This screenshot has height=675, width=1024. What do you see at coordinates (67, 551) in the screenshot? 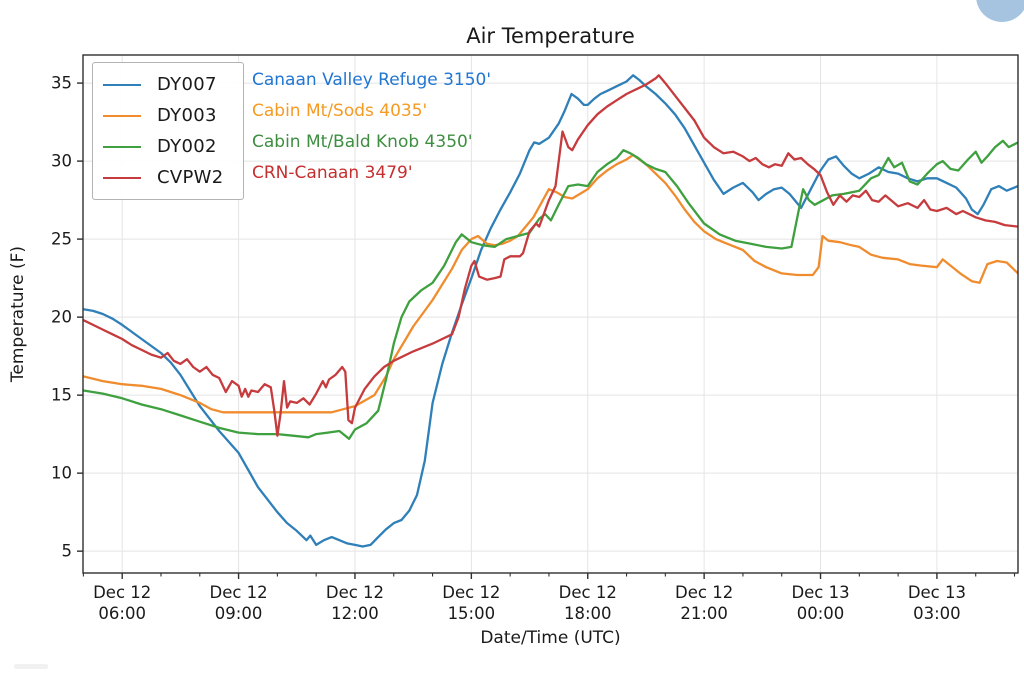
I see `y-tick-label: 5` at bounding box center [67, 551].